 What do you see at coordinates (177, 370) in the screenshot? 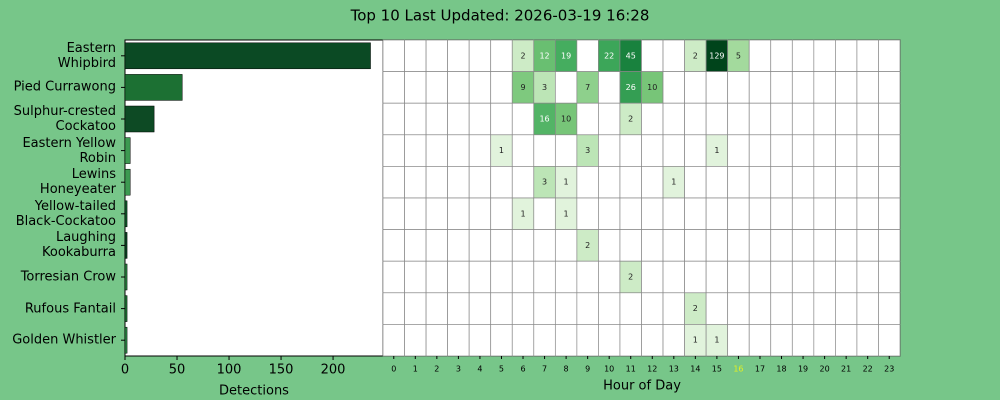
I see `x-tick-label: 50` at bounding box center [177, 370].